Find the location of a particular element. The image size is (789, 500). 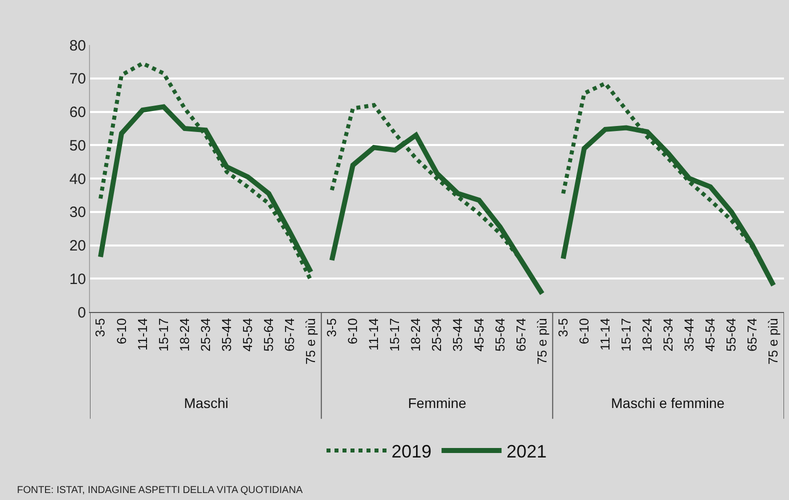

y-tick-label: 60 is located at coordinates (77, 112).